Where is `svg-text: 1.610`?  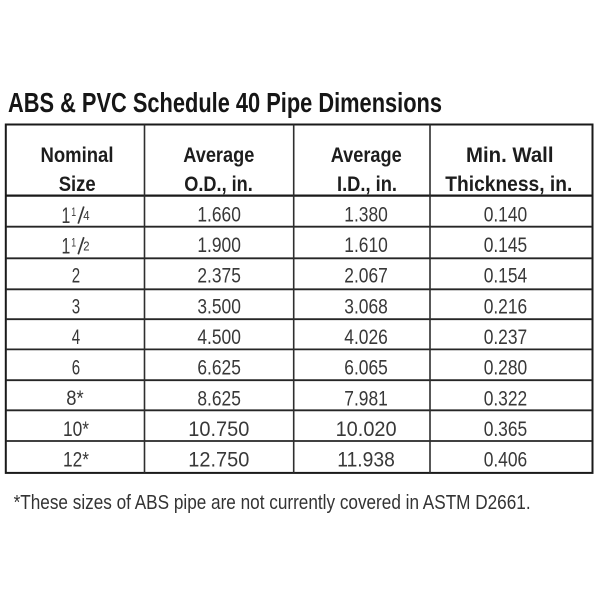 svg-text: 1.610 is located at coordinates (366, 245).